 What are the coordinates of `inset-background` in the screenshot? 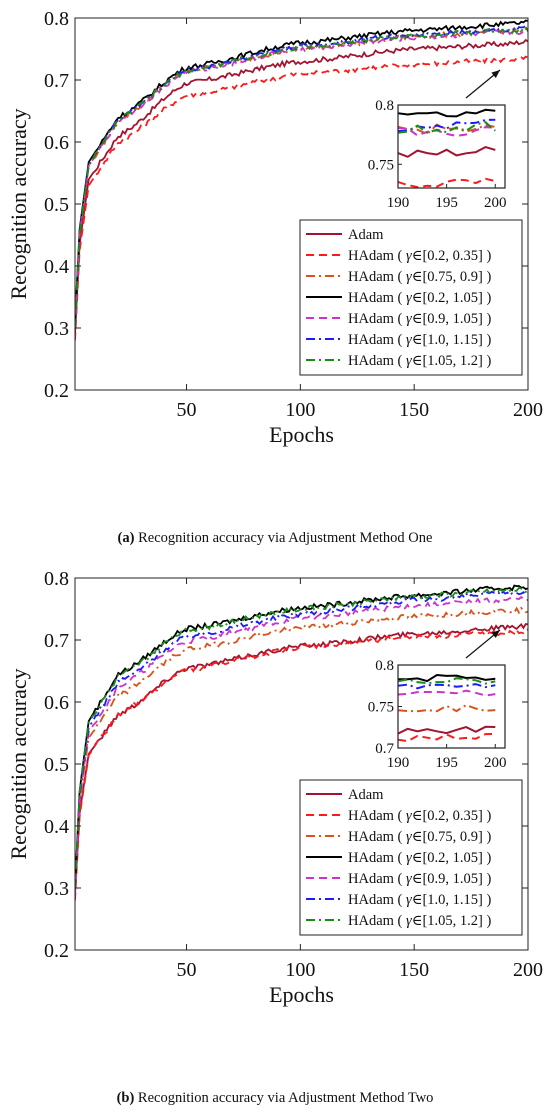 It's located at (451, 146).